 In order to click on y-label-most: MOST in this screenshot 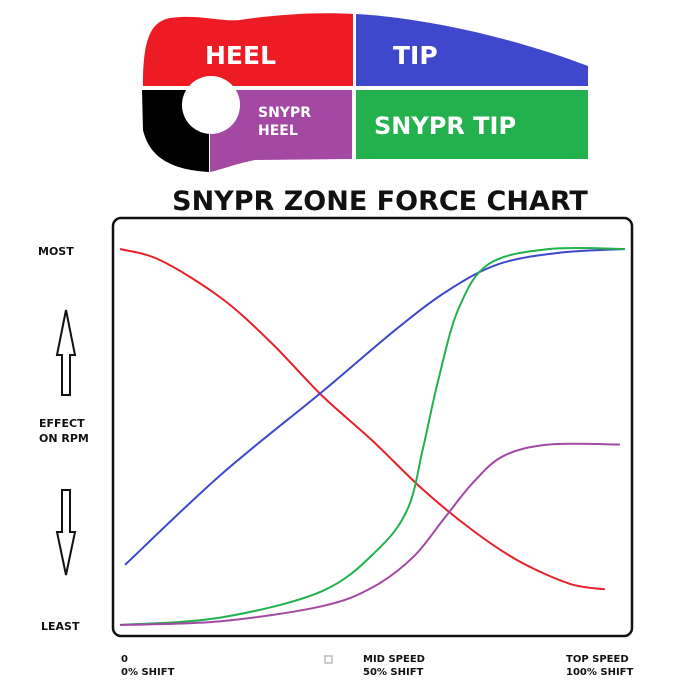, I will do `click(56, 251)`.